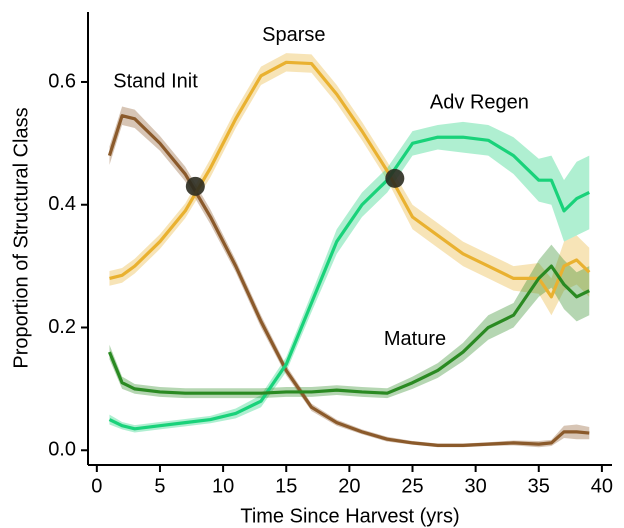  I want to click on series-label: Mature, so click(415, 339).